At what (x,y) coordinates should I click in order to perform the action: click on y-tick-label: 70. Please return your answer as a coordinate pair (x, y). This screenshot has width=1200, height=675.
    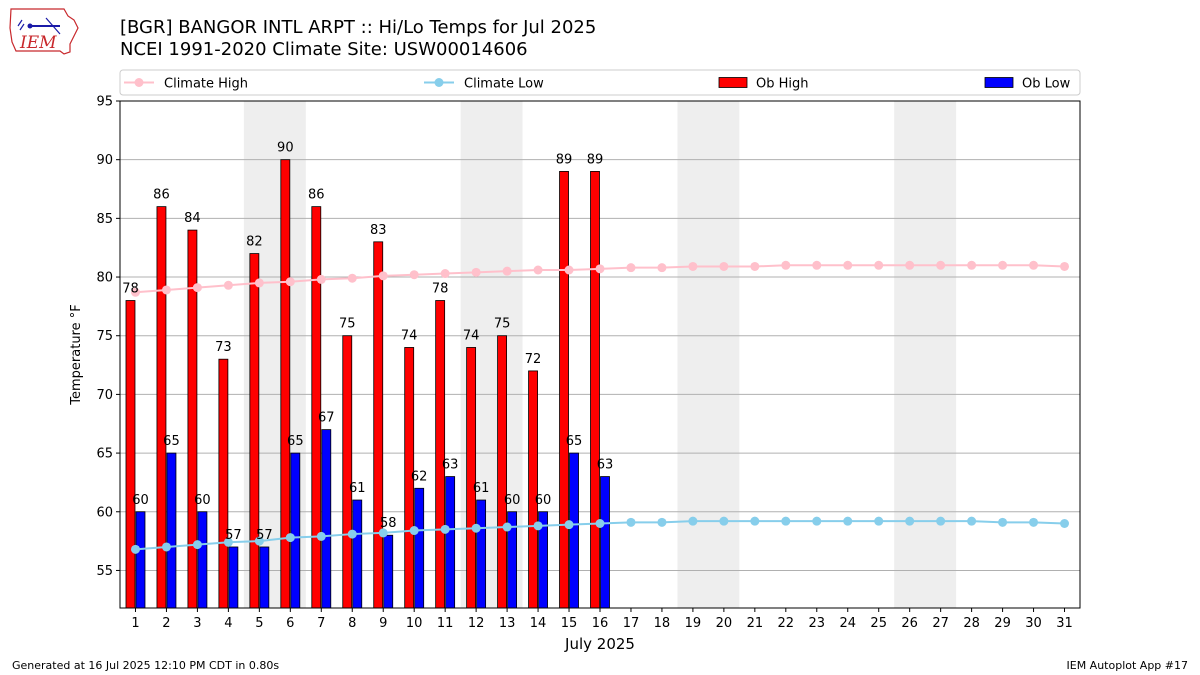
    Looking at the image, I should click on (104, 395).